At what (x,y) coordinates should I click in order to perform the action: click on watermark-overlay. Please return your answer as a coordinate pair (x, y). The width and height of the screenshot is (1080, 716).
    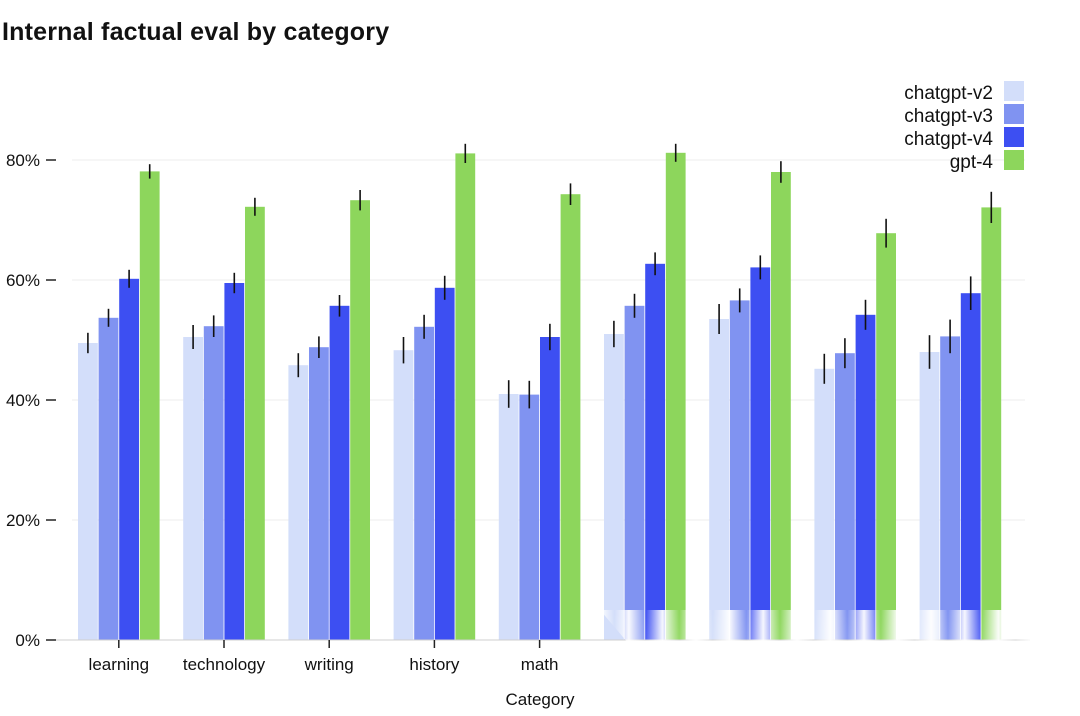
    Looking at the image, I should click on (840, 663).